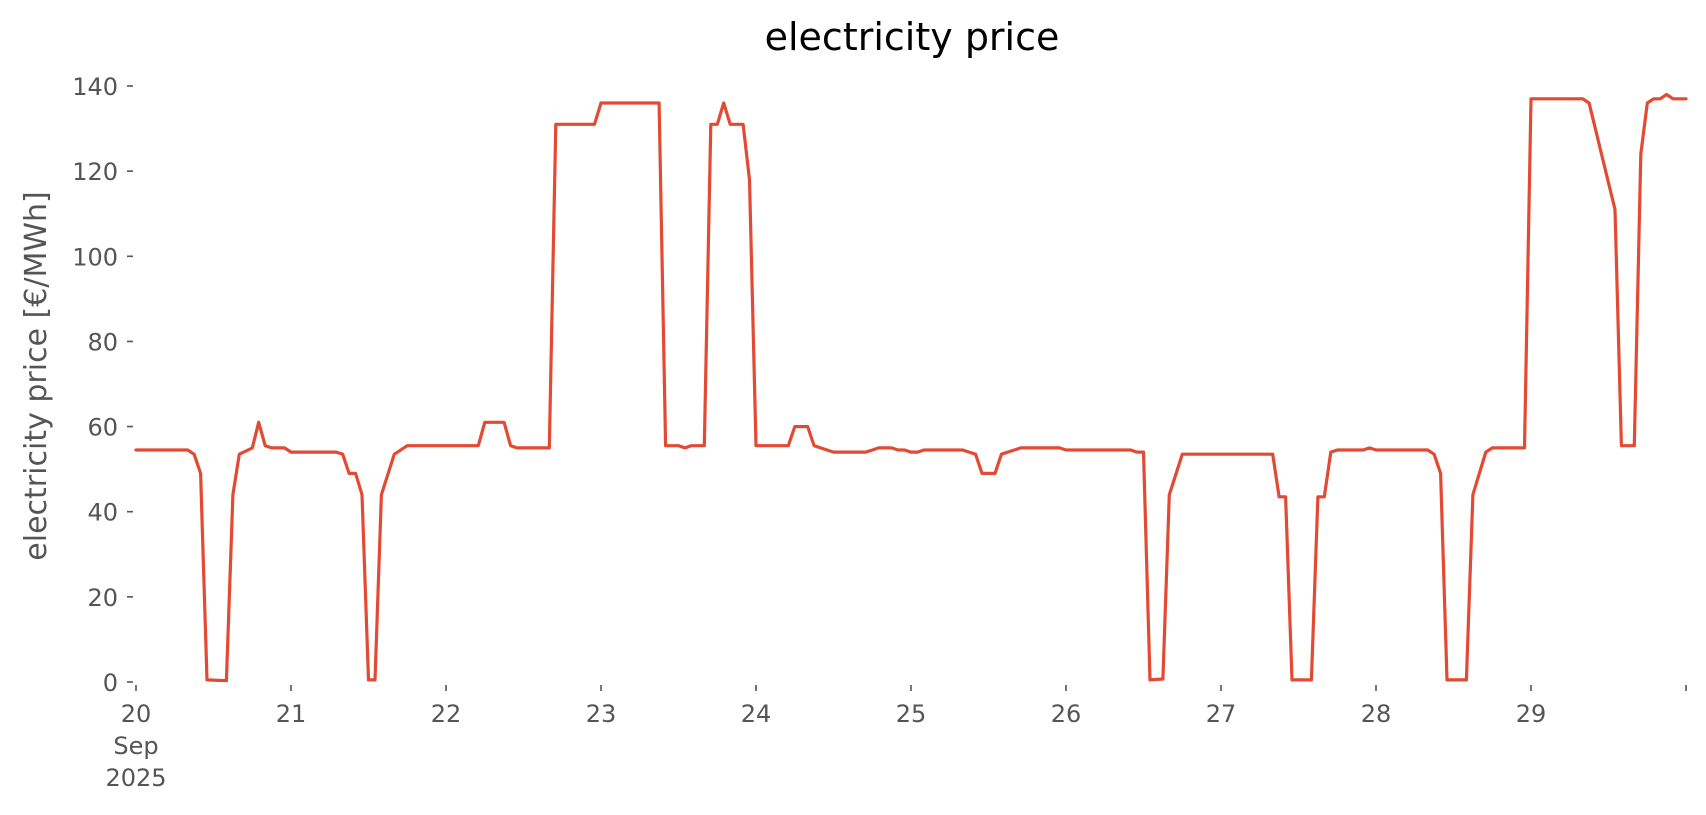  I want to click on y-tick-label: 80, so click(102, 342).